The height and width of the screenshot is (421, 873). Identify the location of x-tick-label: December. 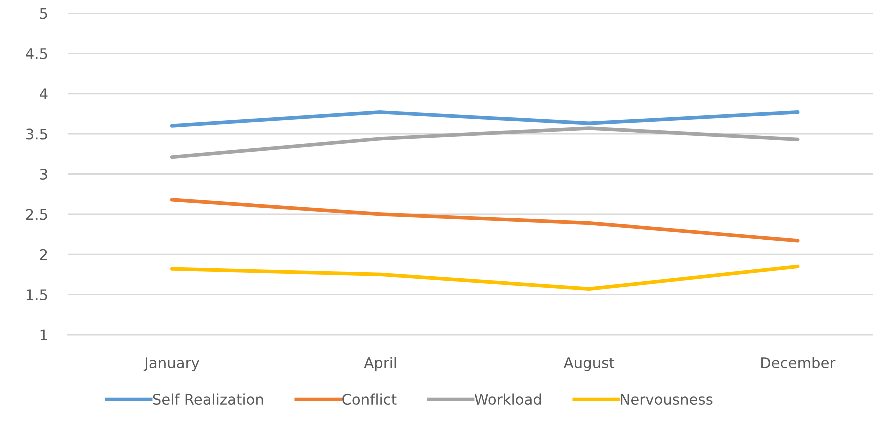
(799, 363).